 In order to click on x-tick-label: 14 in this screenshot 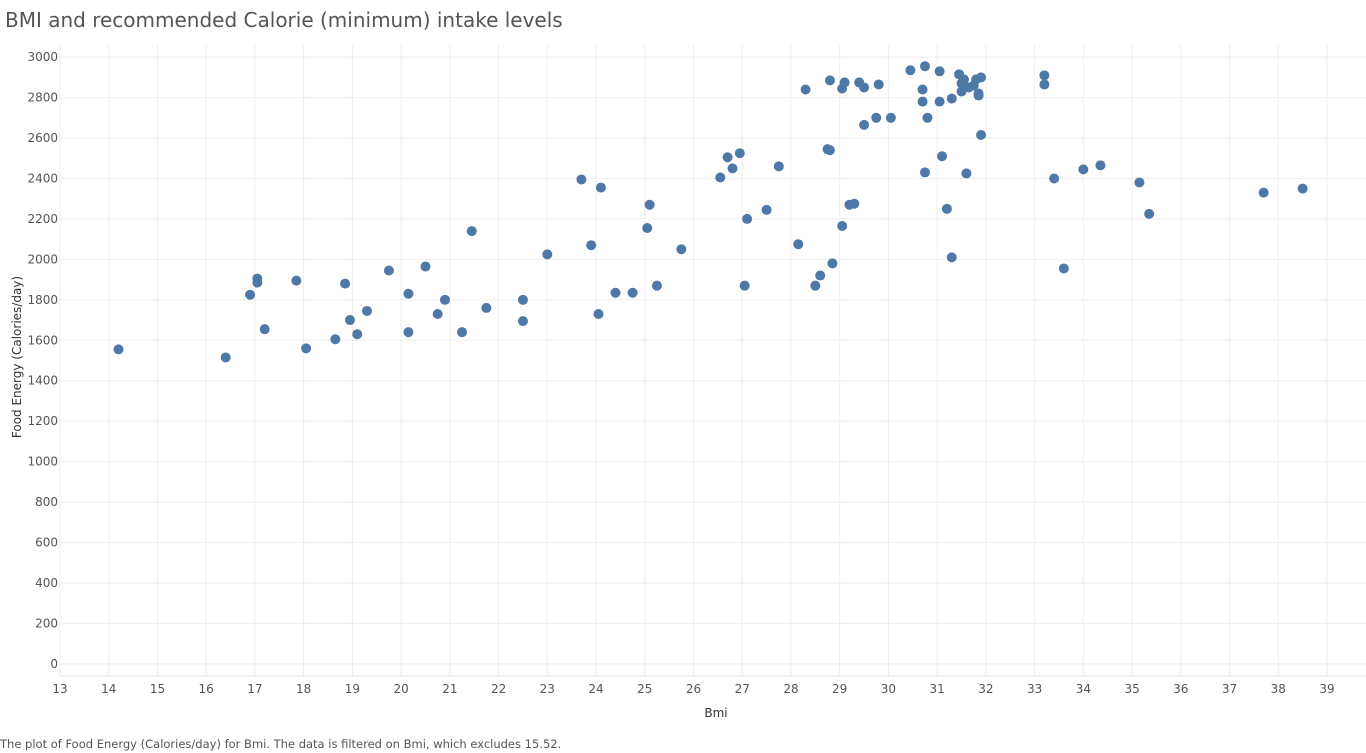, I will do `click(108, 689)`.